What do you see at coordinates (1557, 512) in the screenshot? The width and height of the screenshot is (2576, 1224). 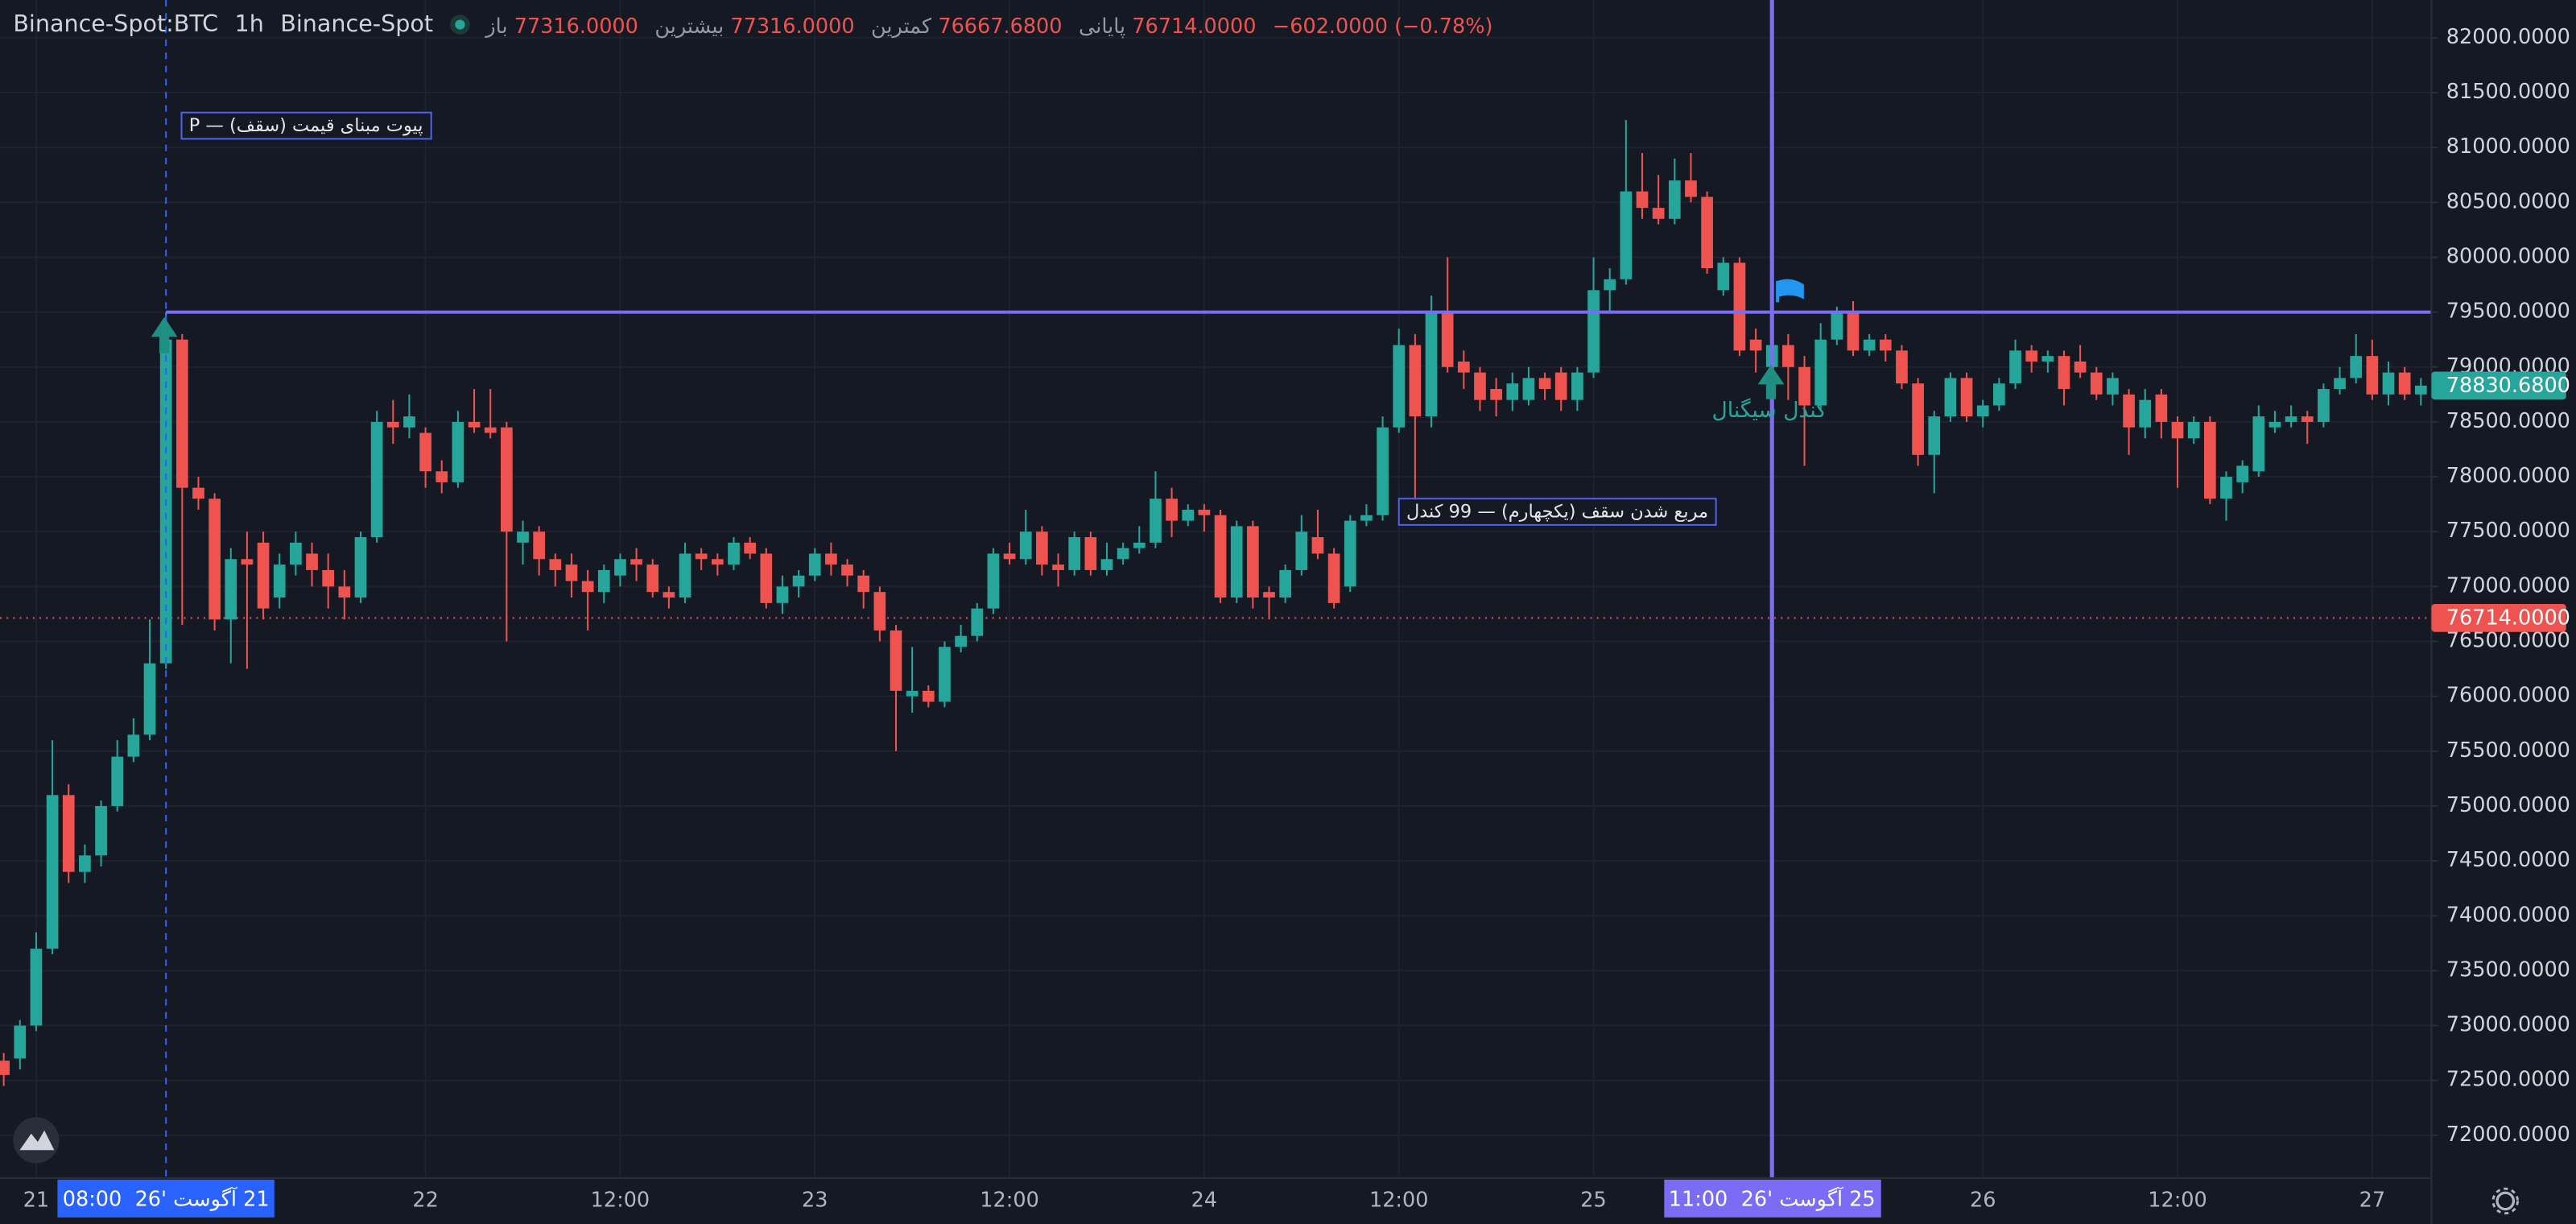 I see `annotation-box: مربع شدن سقف (یکچهارم) — 99 کندل` at bounding box center [1557, 512].